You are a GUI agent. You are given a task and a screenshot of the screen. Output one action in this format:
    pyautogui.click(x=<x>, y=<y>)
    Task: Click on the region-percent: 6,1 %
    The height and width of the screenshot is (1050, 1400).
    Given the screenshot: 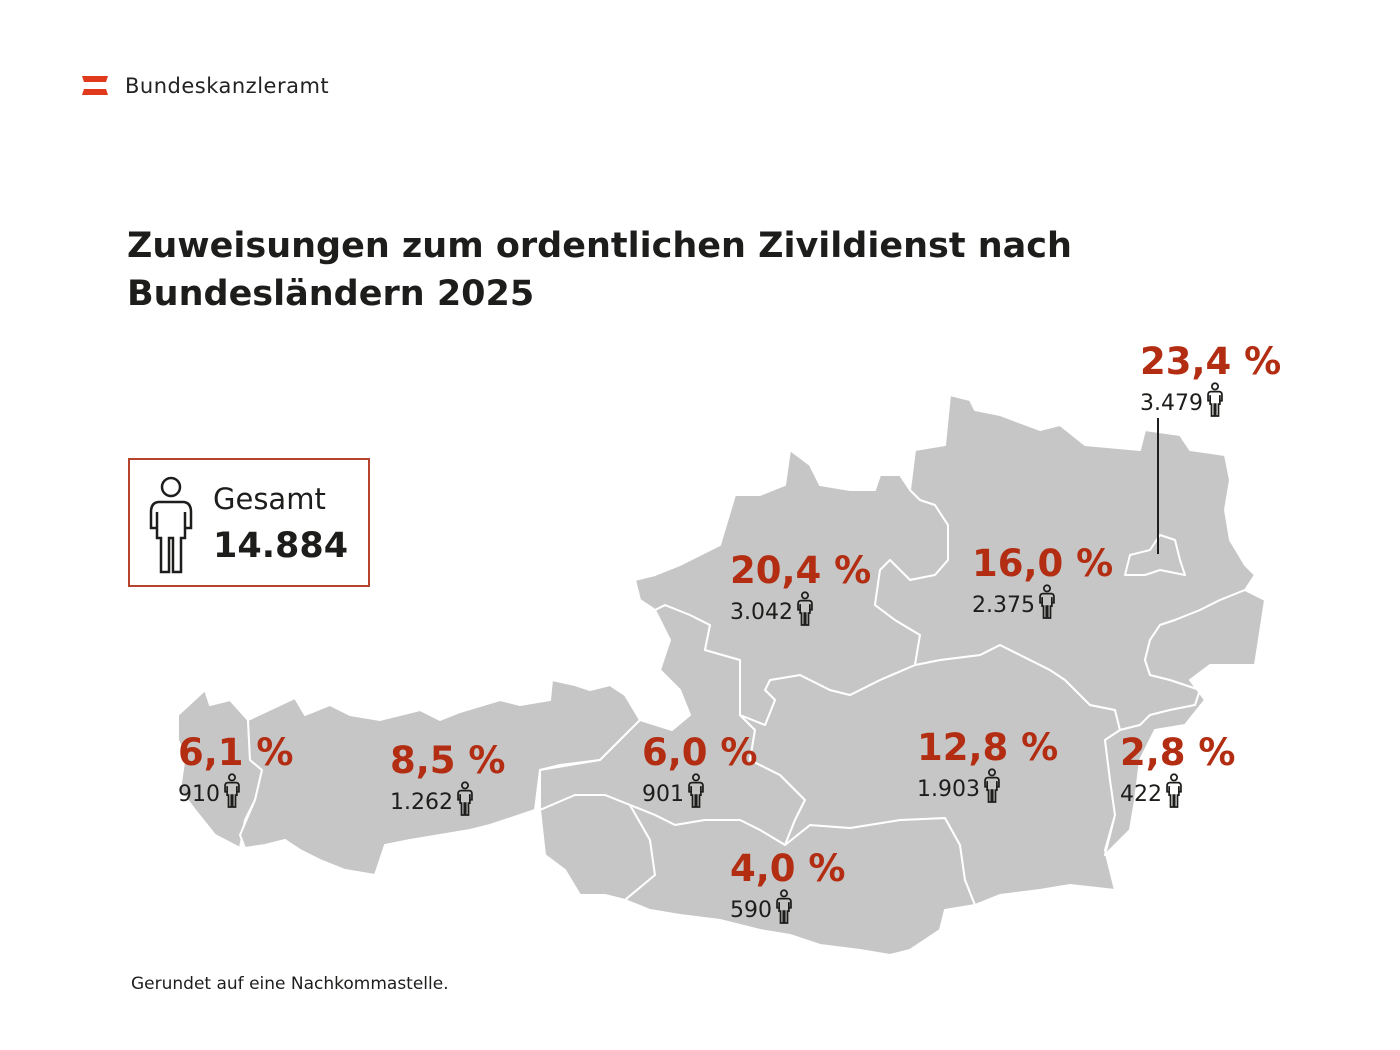 What is the action you would take?
    pyautogui.click(x=236, y=752)
    